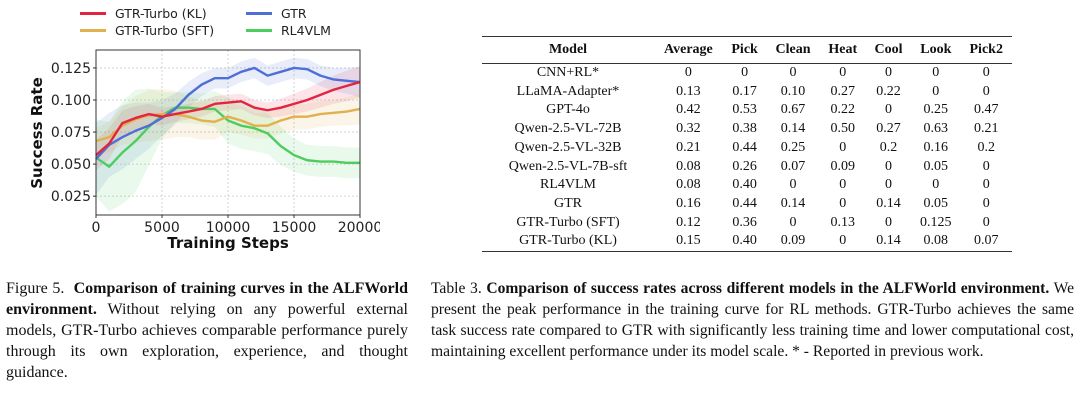  What do you see at coordinates (936, 49) in the screenshot?
I see `column-header-look: Look` at bounding box center [936, 49].